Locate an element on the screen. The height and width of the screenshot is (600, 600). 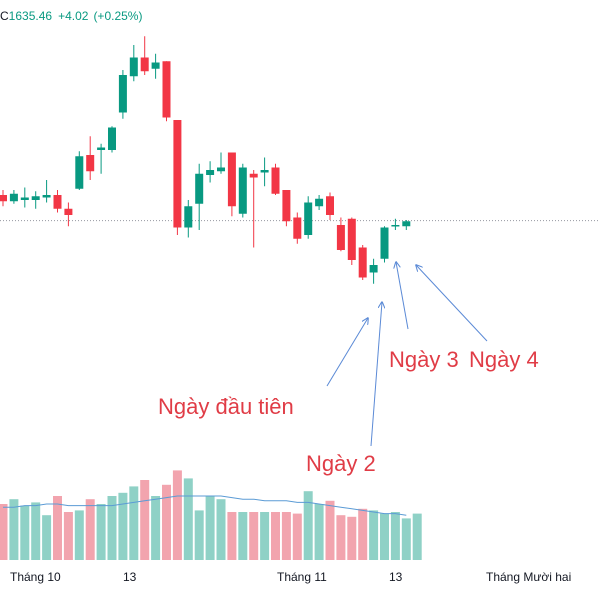
annotation-label: Ngày 2 is located at coordinates (341, 463).